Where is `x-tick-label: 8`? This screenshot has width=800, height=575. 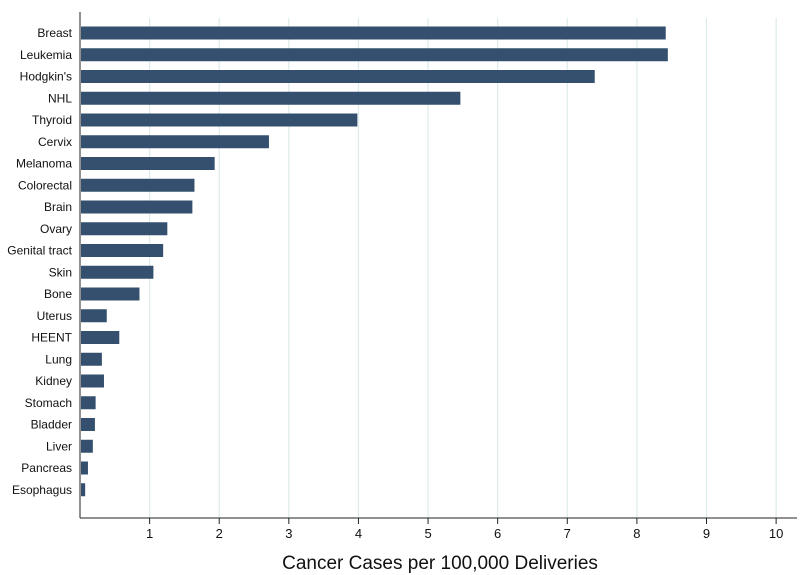
x-tick-label: 8 is located at coordinates (636, 533).